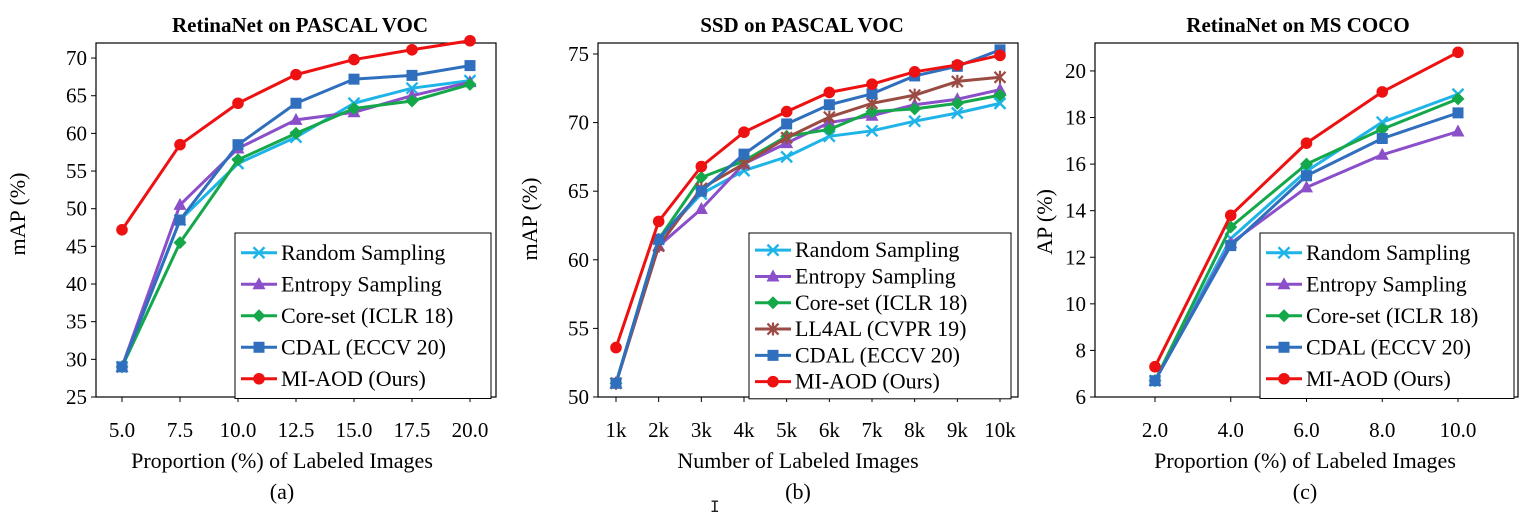 This screenshot has width=1527, height=515. What do you see at coordinates (1458, 430) in the screenshot?
I see `x-tick-label: 10.0` at bounding box center [1458, 430].